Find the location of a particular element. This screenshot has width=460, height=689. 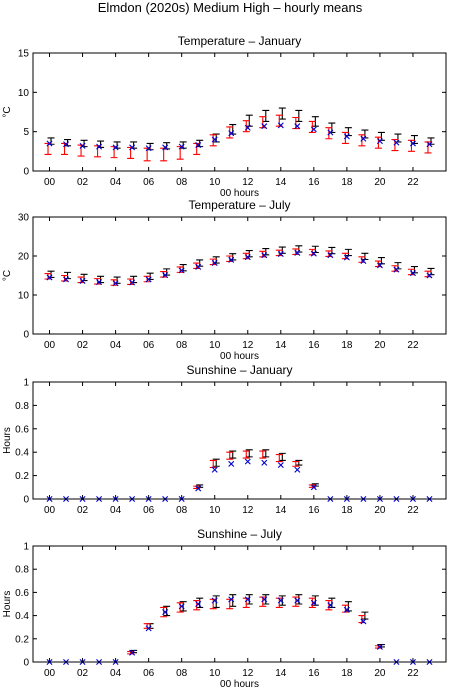

panel-2-x-tick-label: 14 is located at coordinates (281, 345).